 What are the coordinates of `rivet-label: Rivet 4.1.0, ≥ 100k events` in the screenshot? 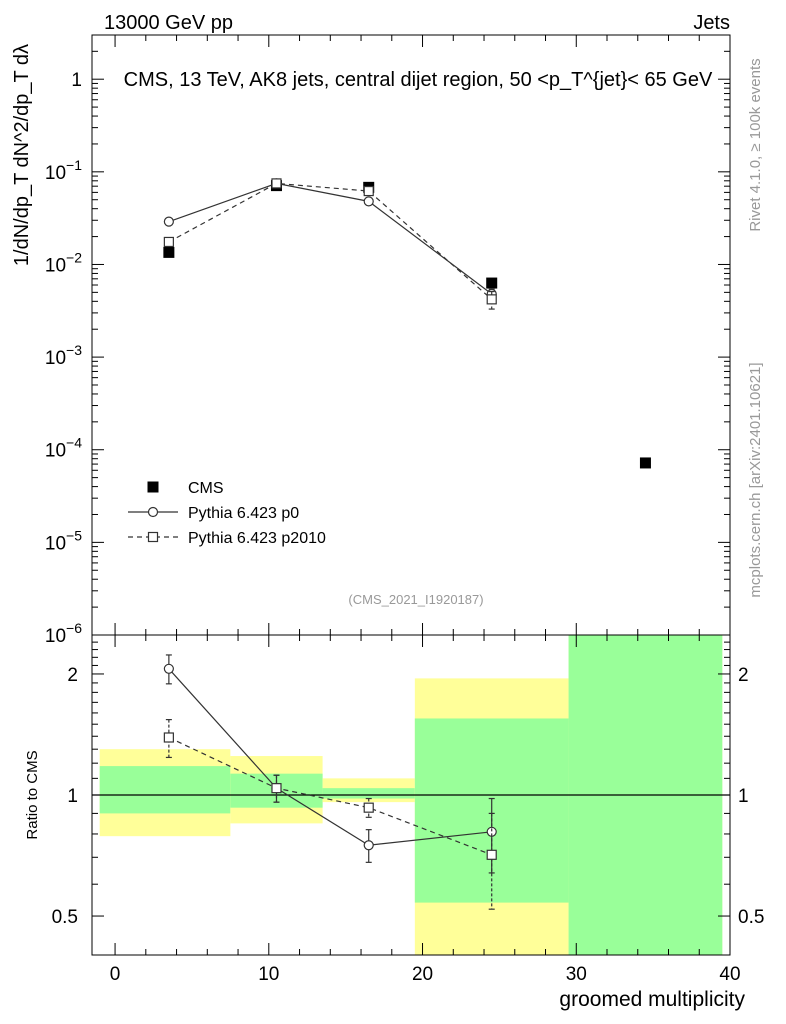 It's located at (755, 144).